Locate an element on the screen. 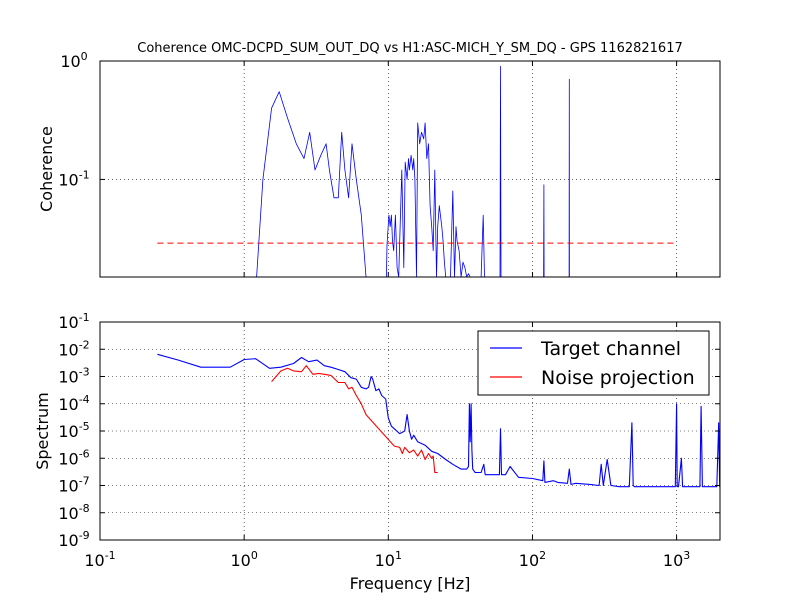 This screenshot has width=800, height=600. spectrum-series-1-line is located at coordinates (354, 419).